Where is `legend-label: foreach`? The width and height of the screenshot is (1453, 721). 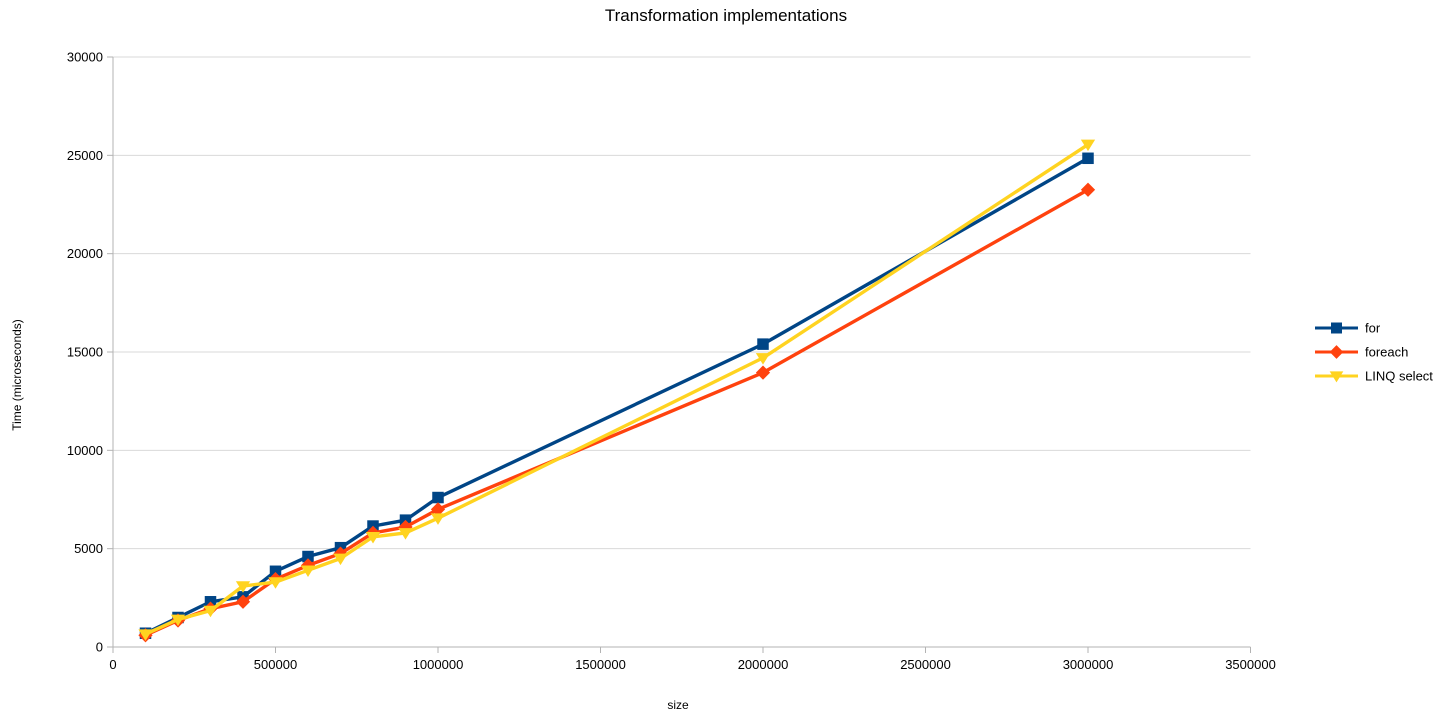 legend-label: foreach is located at coordinates (1386, 352).